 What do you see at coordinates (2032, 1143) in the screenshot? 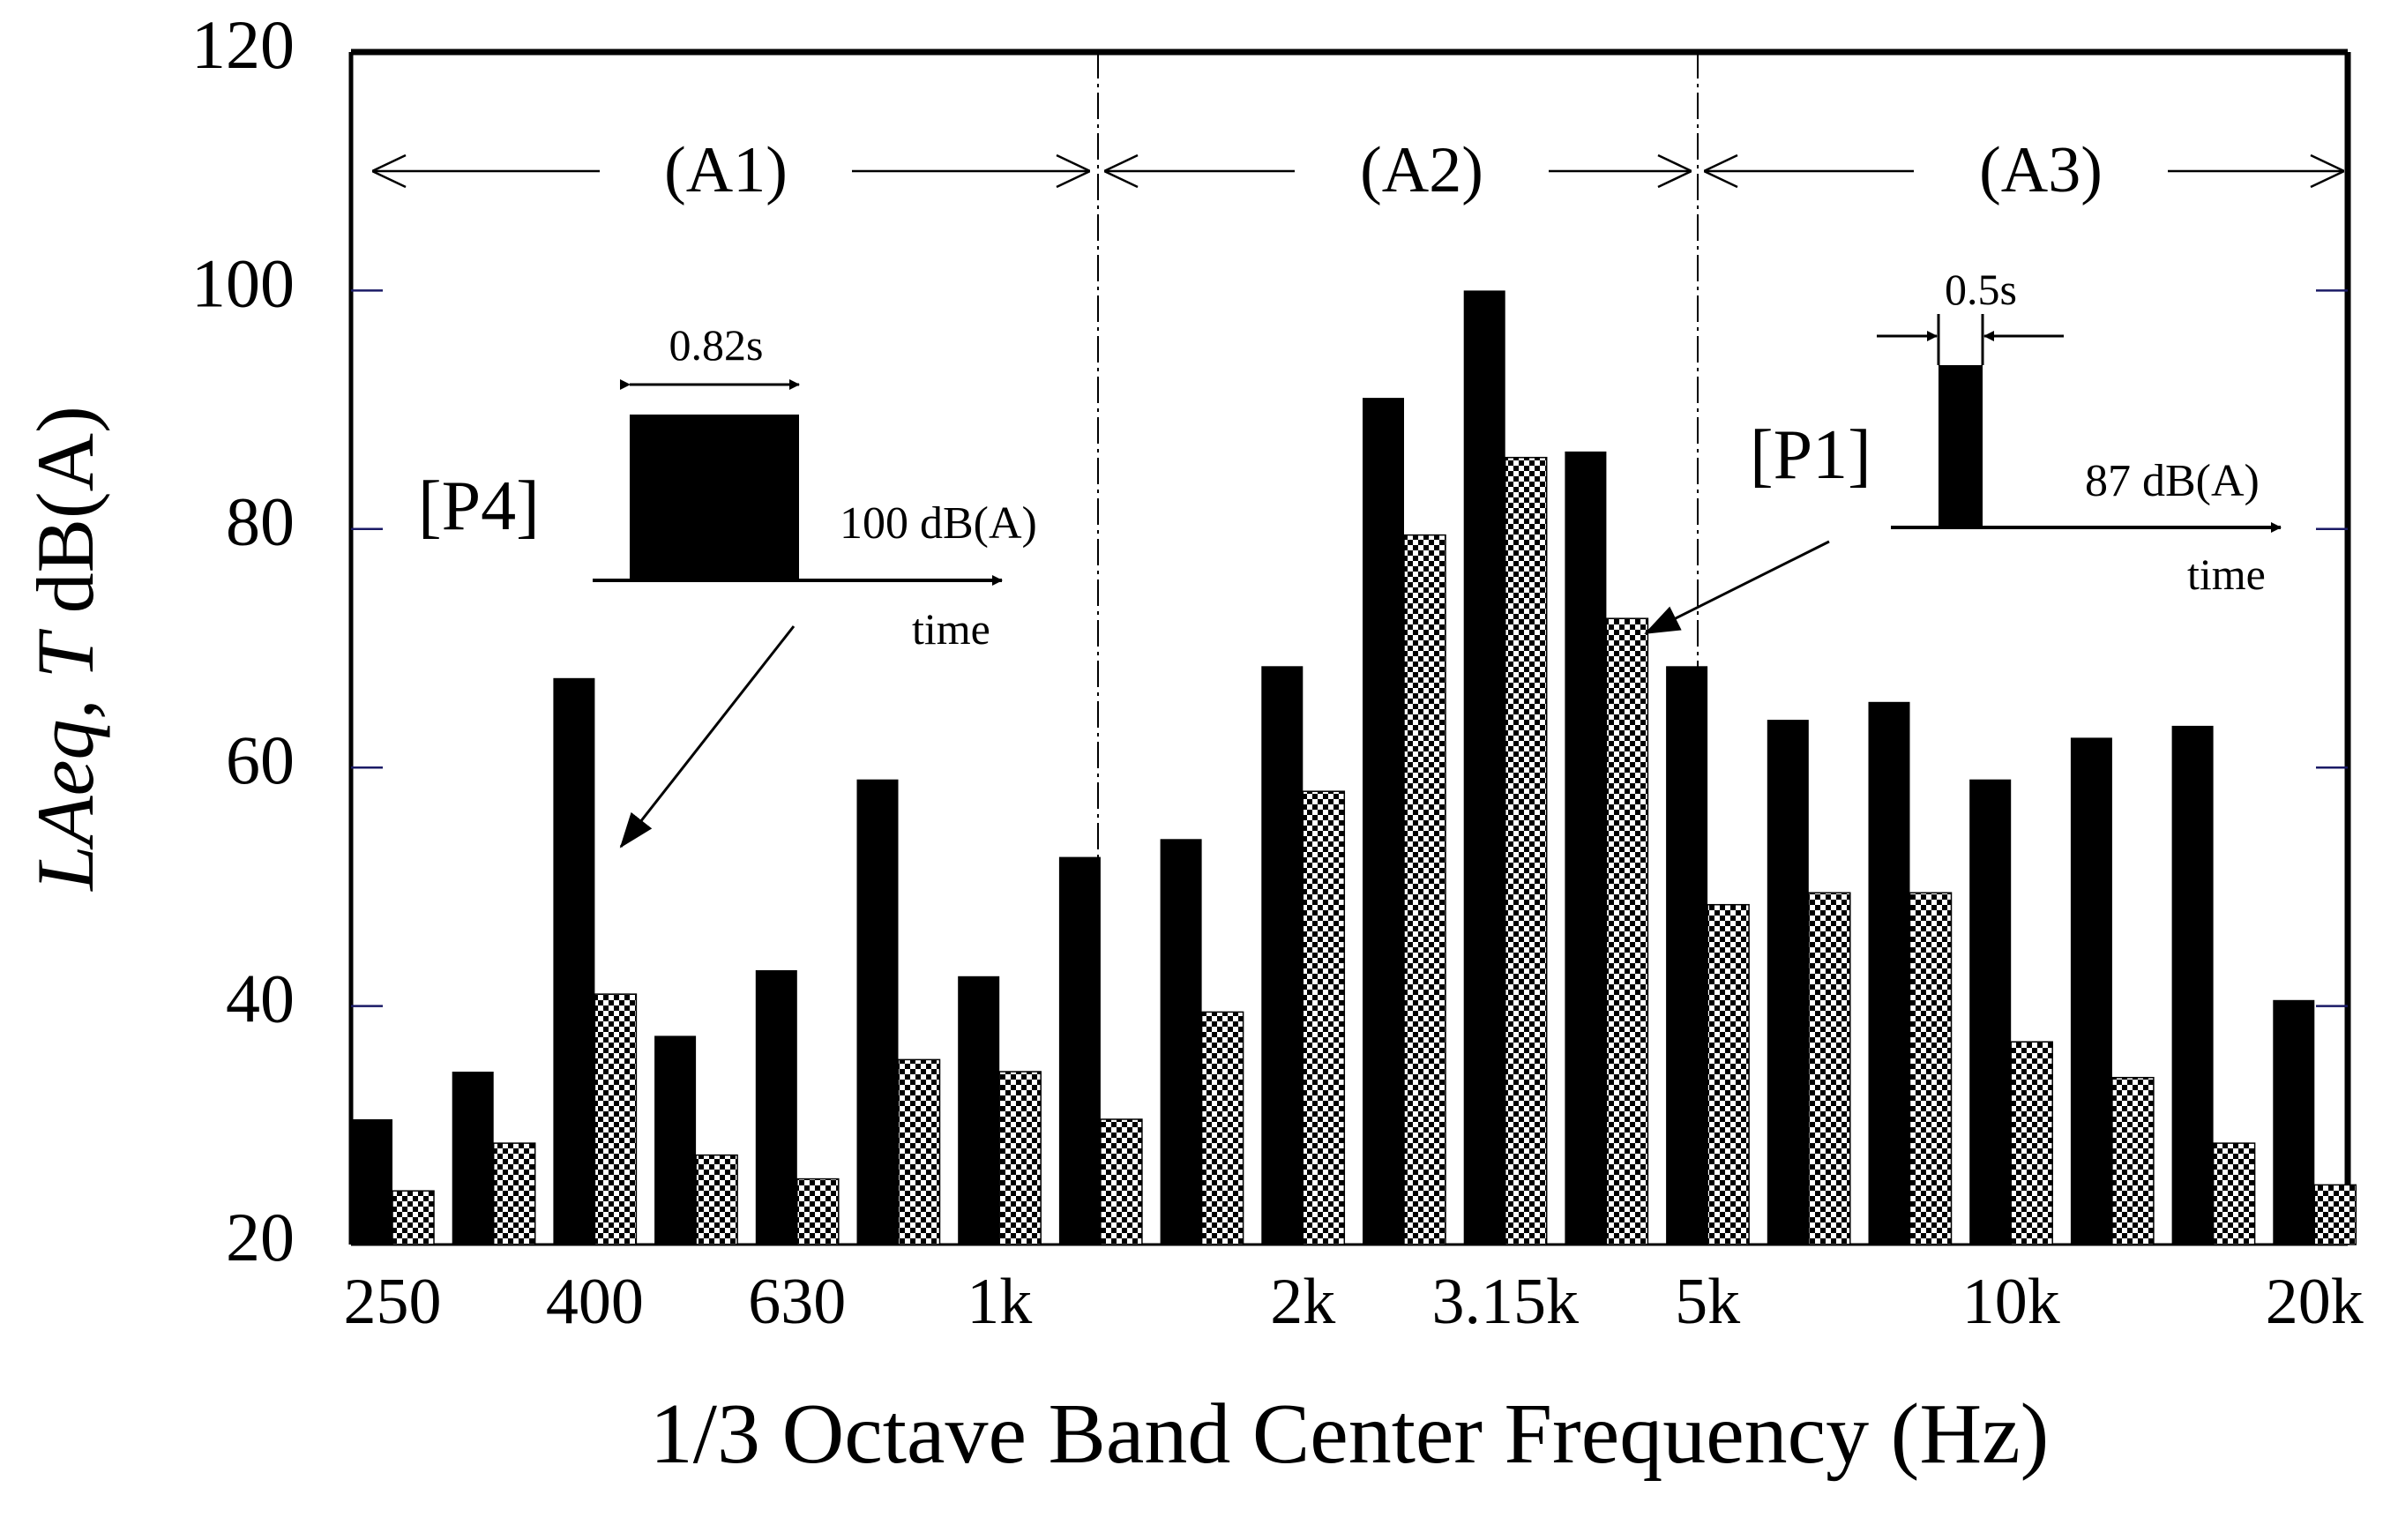
I see `bar-p1-10k` at bounding box center [2032, 1143].